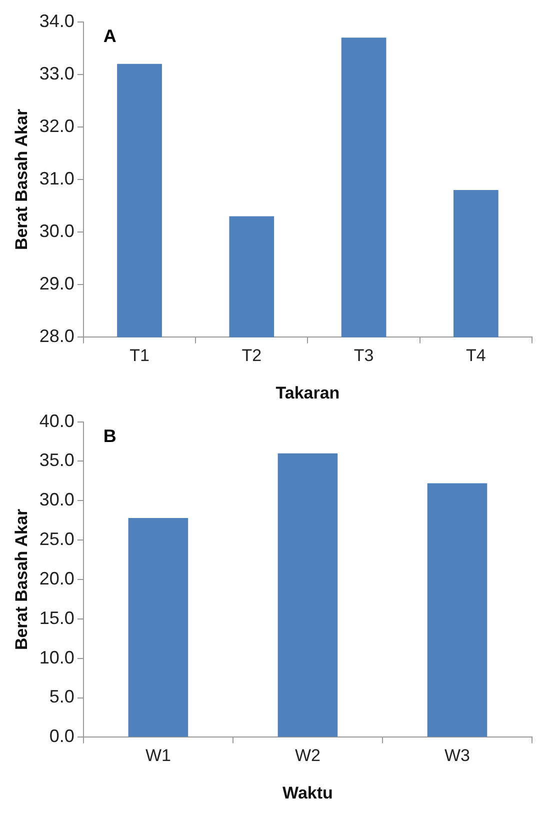  What do you see at coordinates (56, 618) in the screenshot?
I see `y-tick-label: 15.0` at bounding box center [56, 618].